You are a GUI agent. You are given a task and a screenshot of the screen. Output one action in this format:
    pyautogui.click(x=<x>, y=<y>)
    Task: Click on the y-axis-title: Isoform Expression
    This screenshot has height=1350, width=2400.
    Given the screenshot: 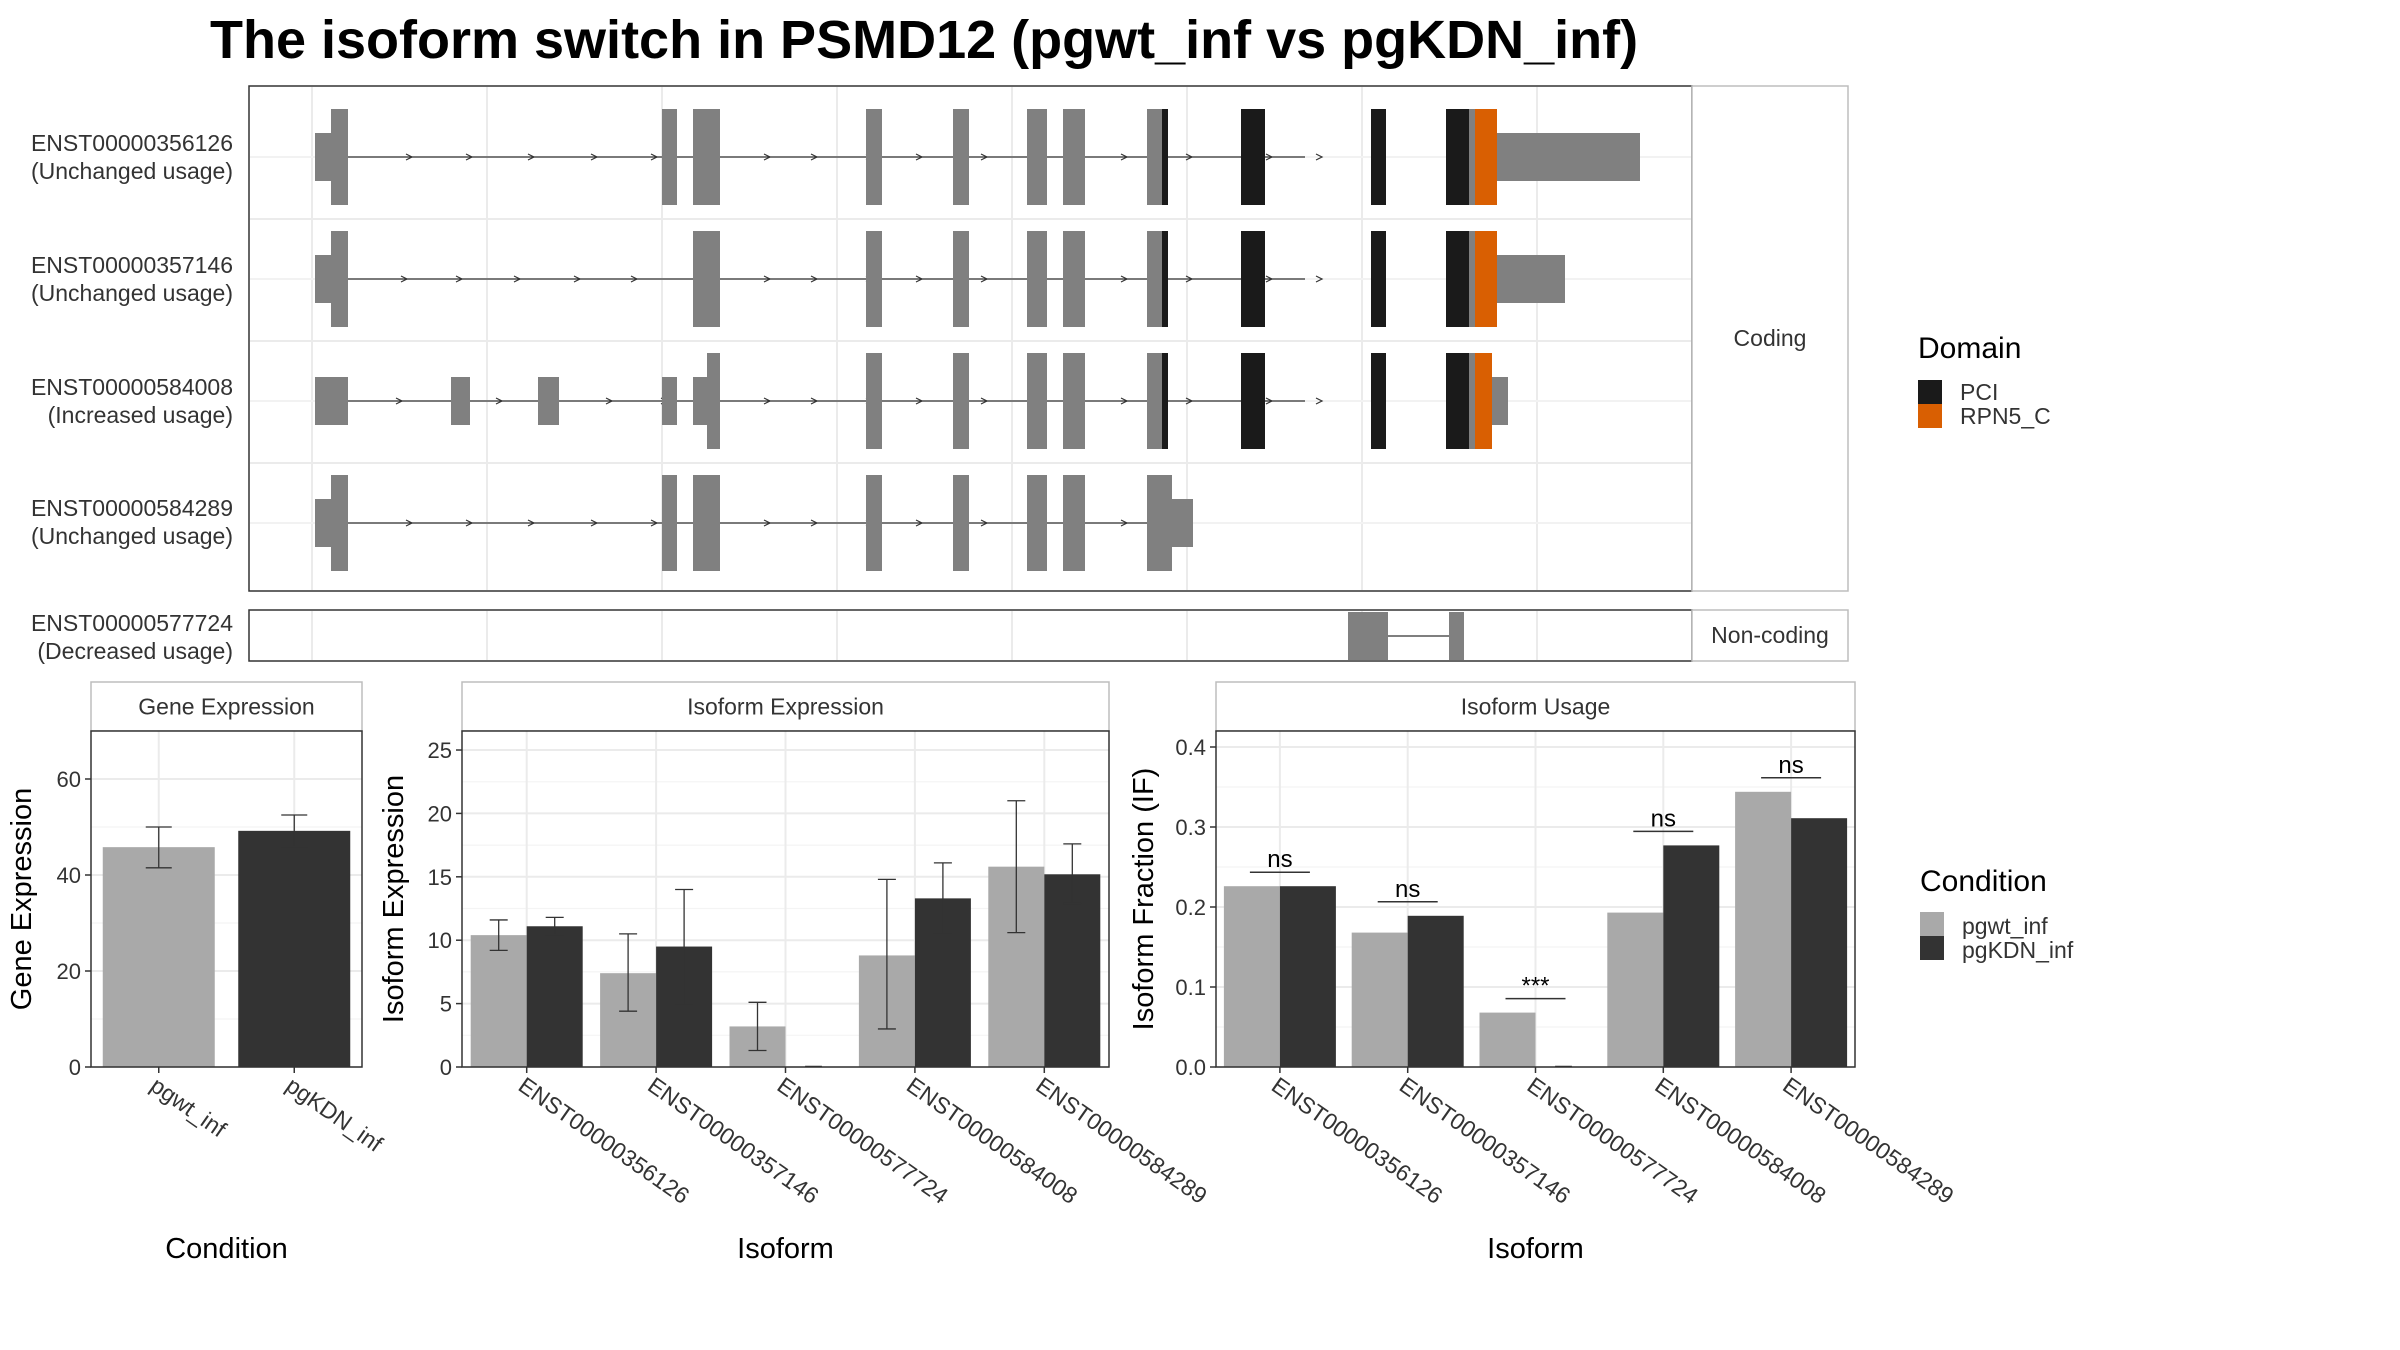 What is the action you would take?
    pyautogui.click(x=394, y=899)
    